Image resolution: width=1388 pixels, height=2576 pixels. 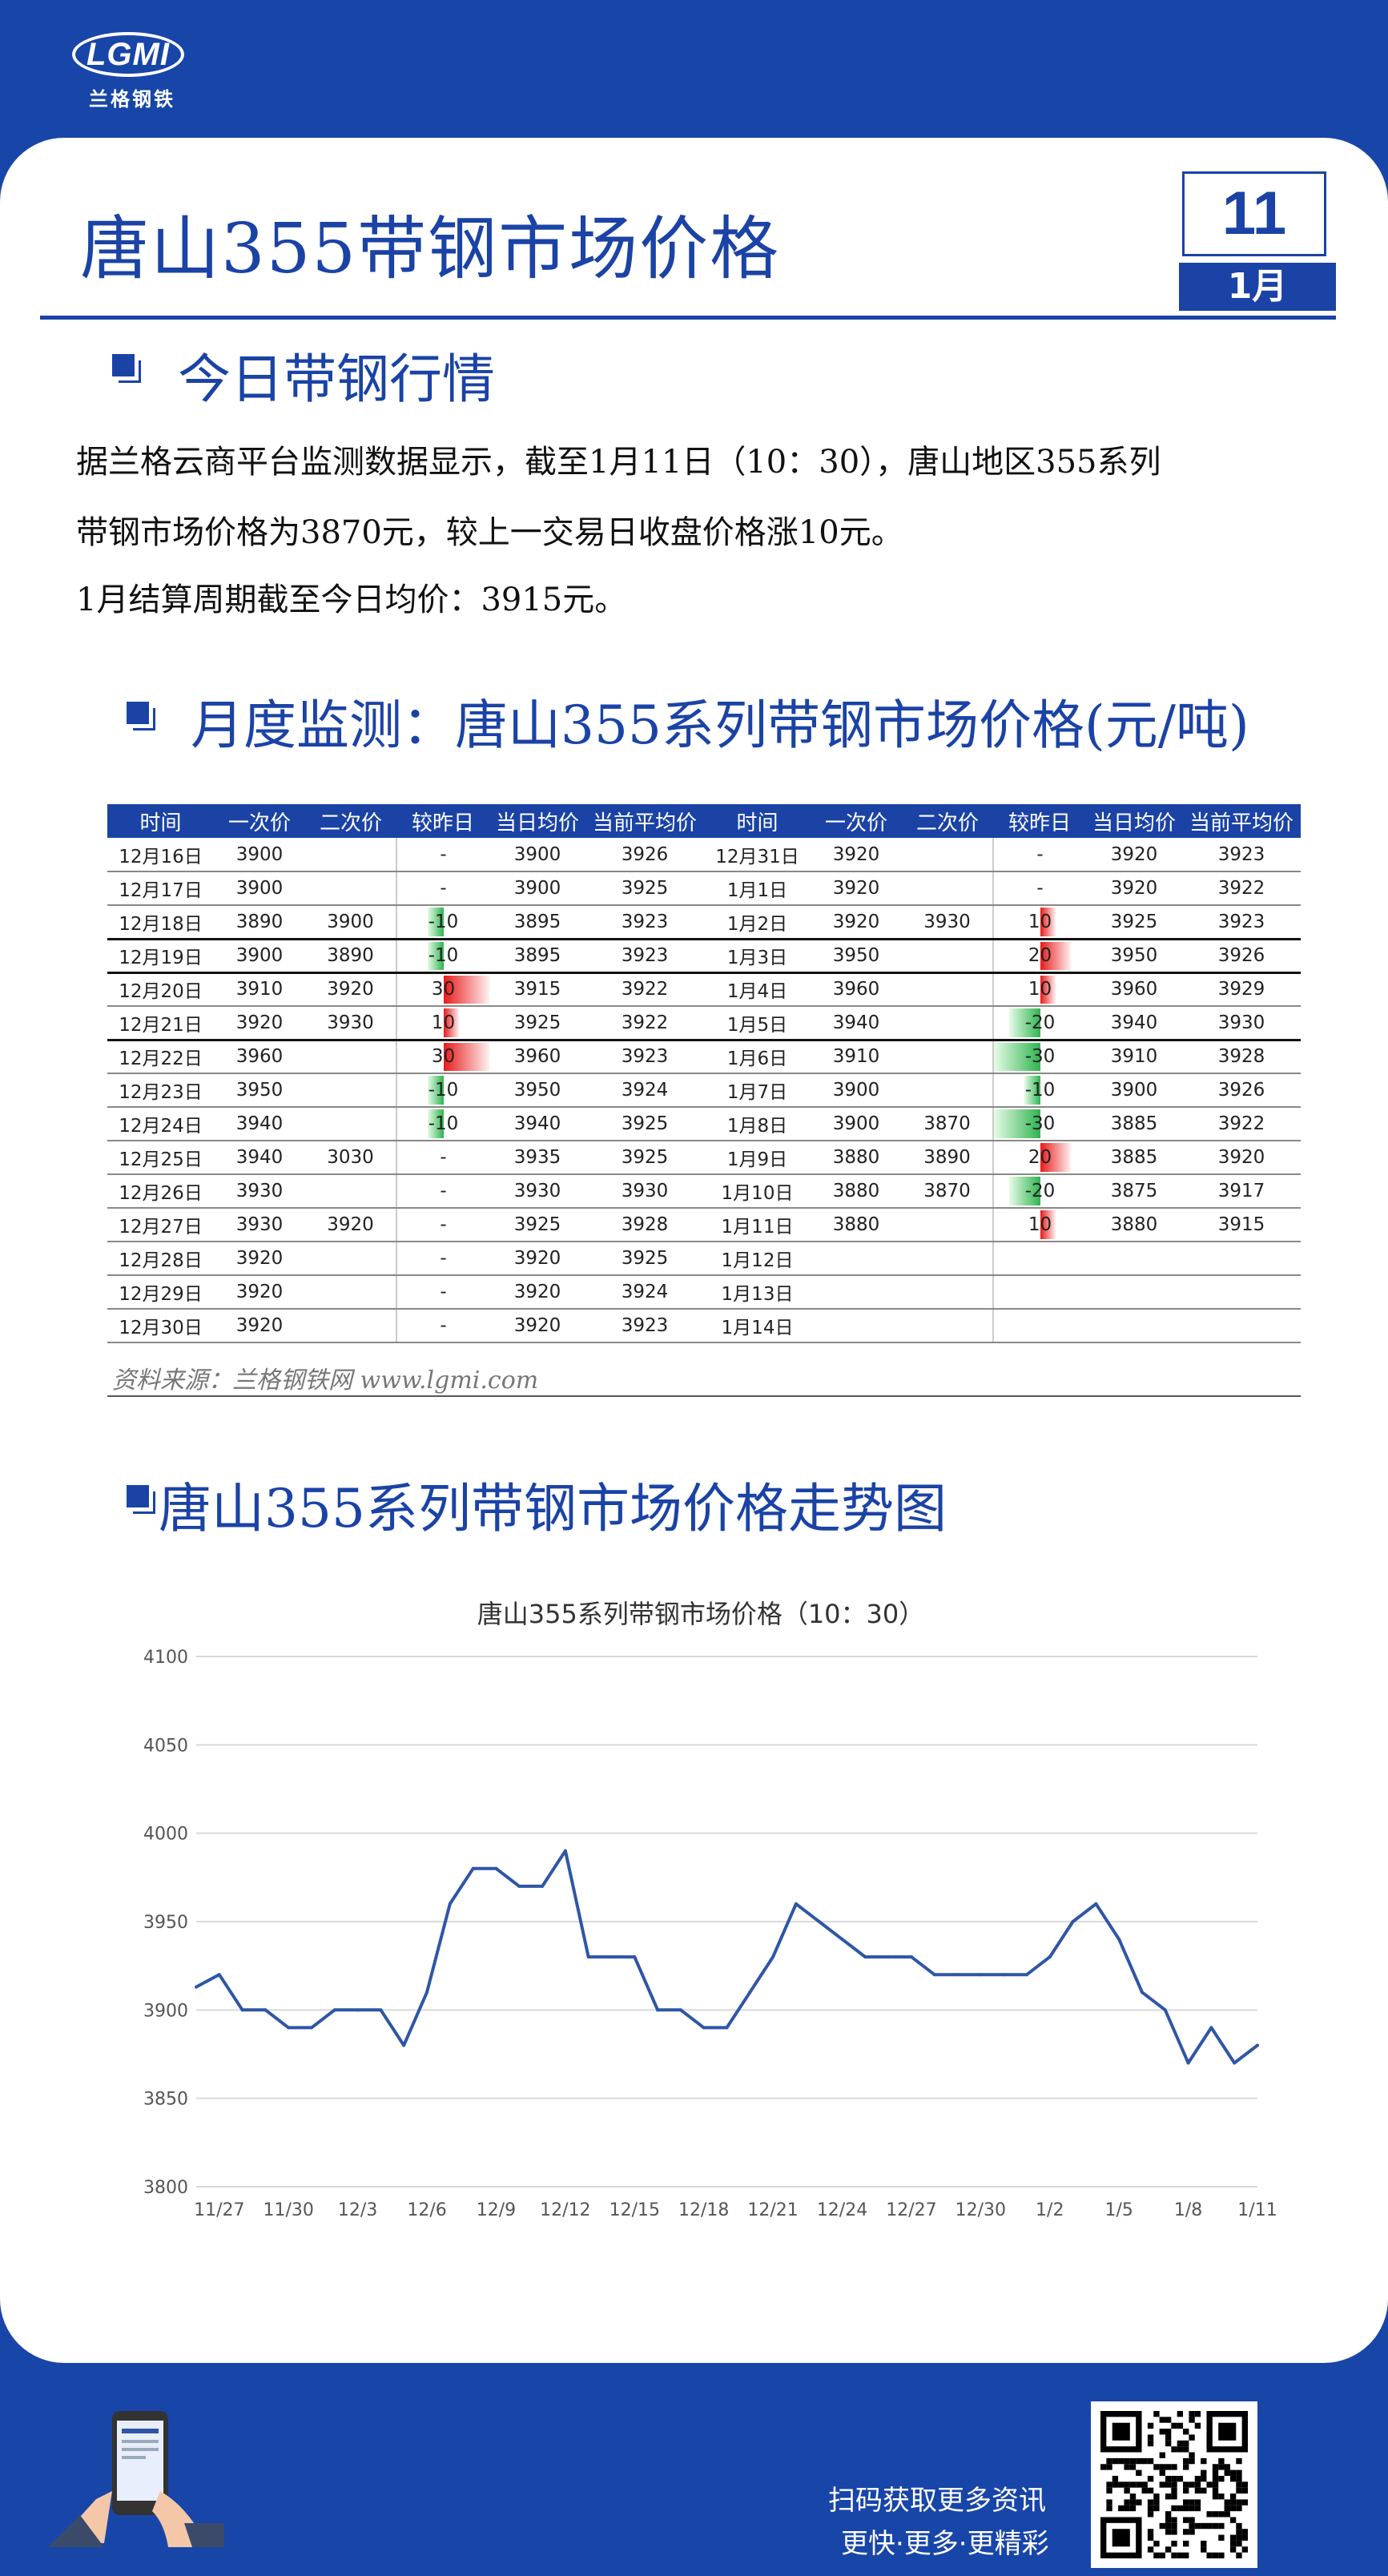 What do you see at coordinates (1119, 2210) in the screenshot?
I see `x-tick-label: 1/5` at bounding box center [1119, 2210].